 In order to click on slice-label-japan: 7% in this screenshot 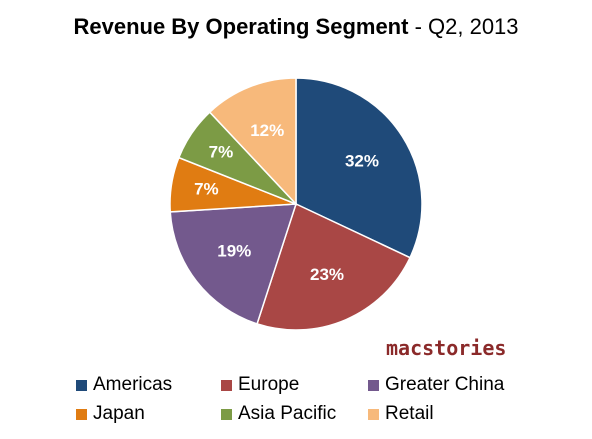, I will do `click(206, 188)`.